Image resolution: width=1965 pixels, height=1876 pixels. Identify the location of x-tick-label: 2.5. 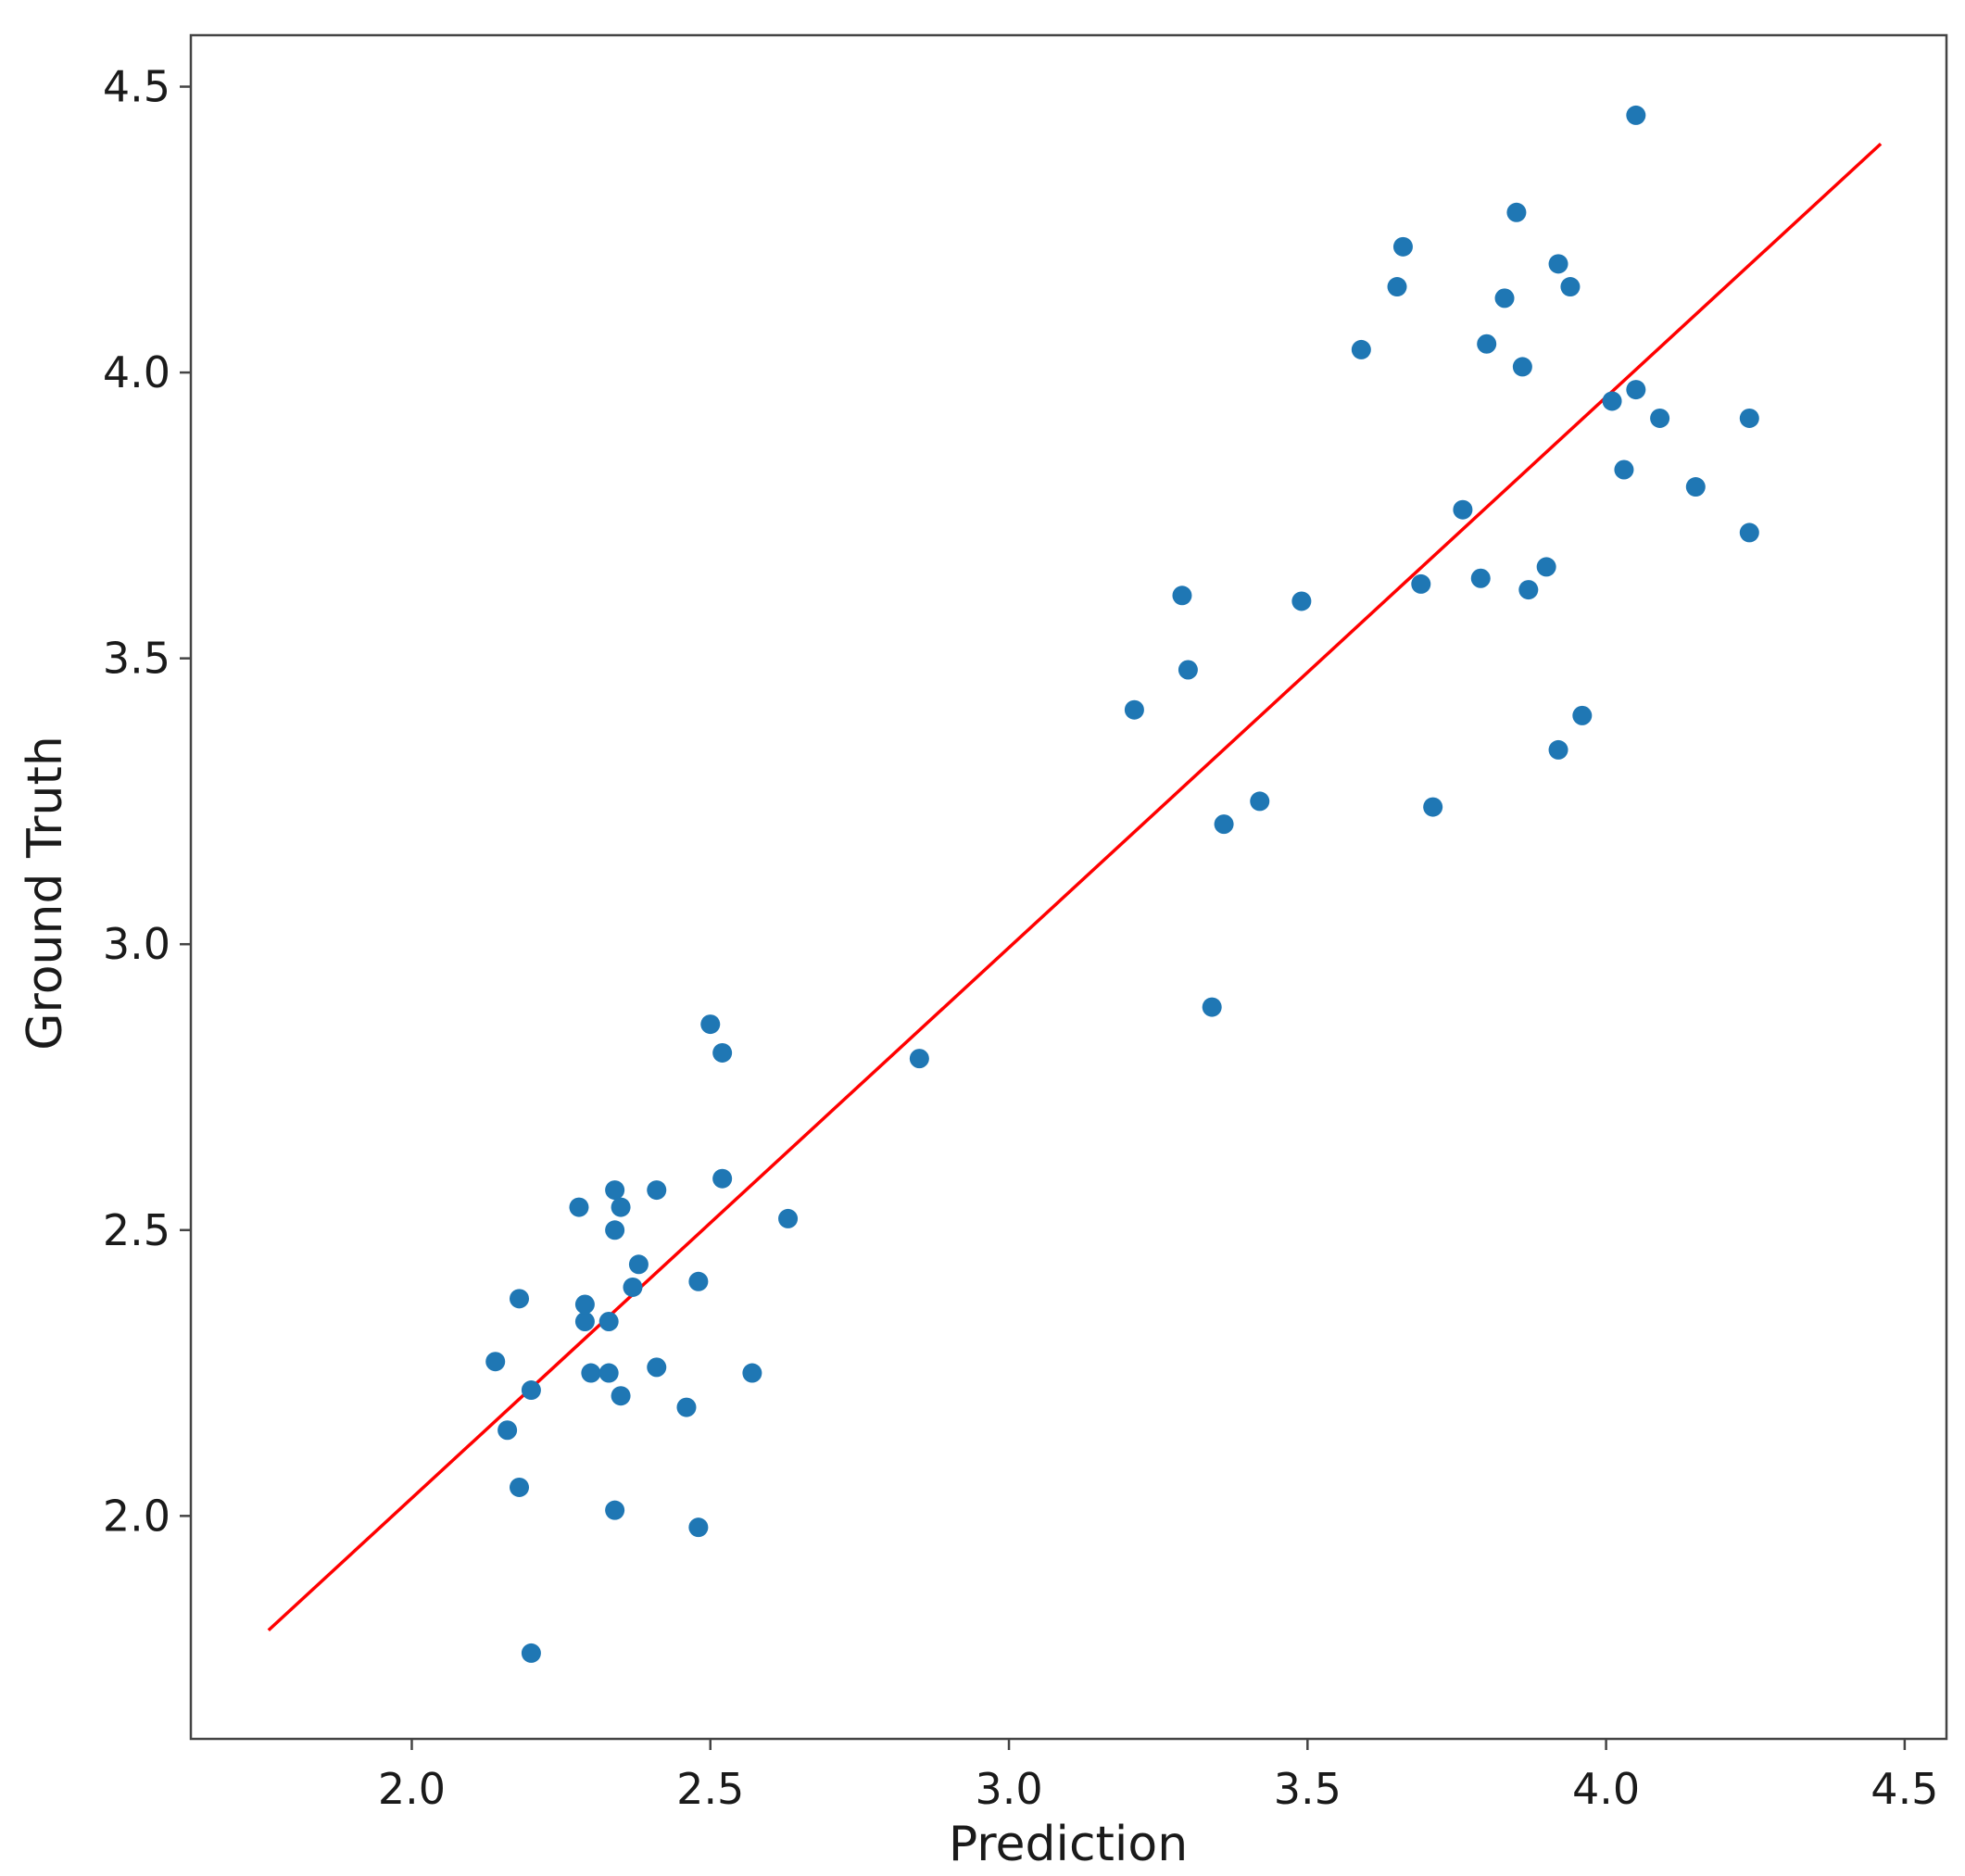
(710, 1789).